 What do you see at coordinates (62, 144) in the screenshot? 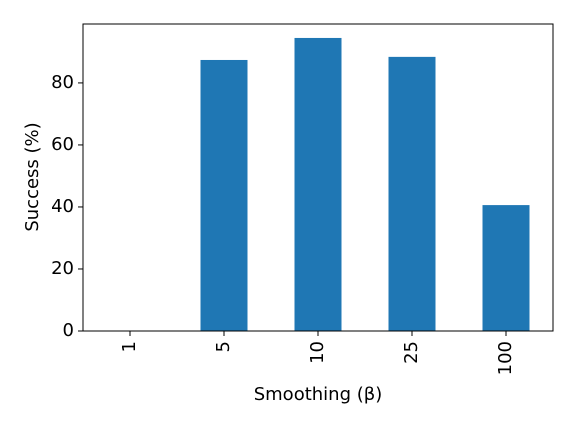
I see `y-tick-label: 60` at bounding box center [62, 144].